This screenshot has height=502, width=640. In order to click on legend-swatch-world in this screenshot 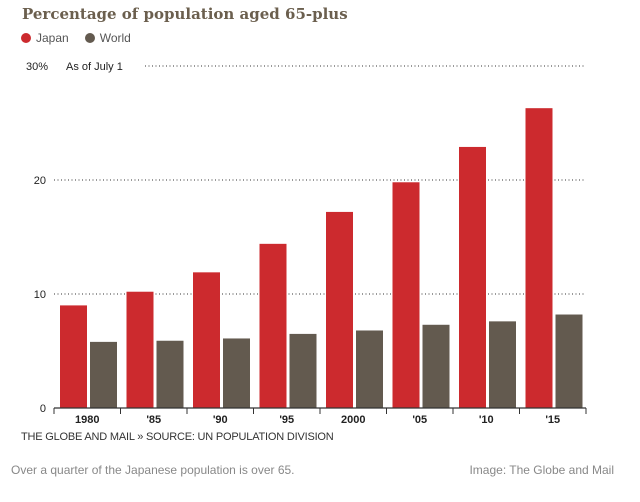, I will do `click(89, 38)`.